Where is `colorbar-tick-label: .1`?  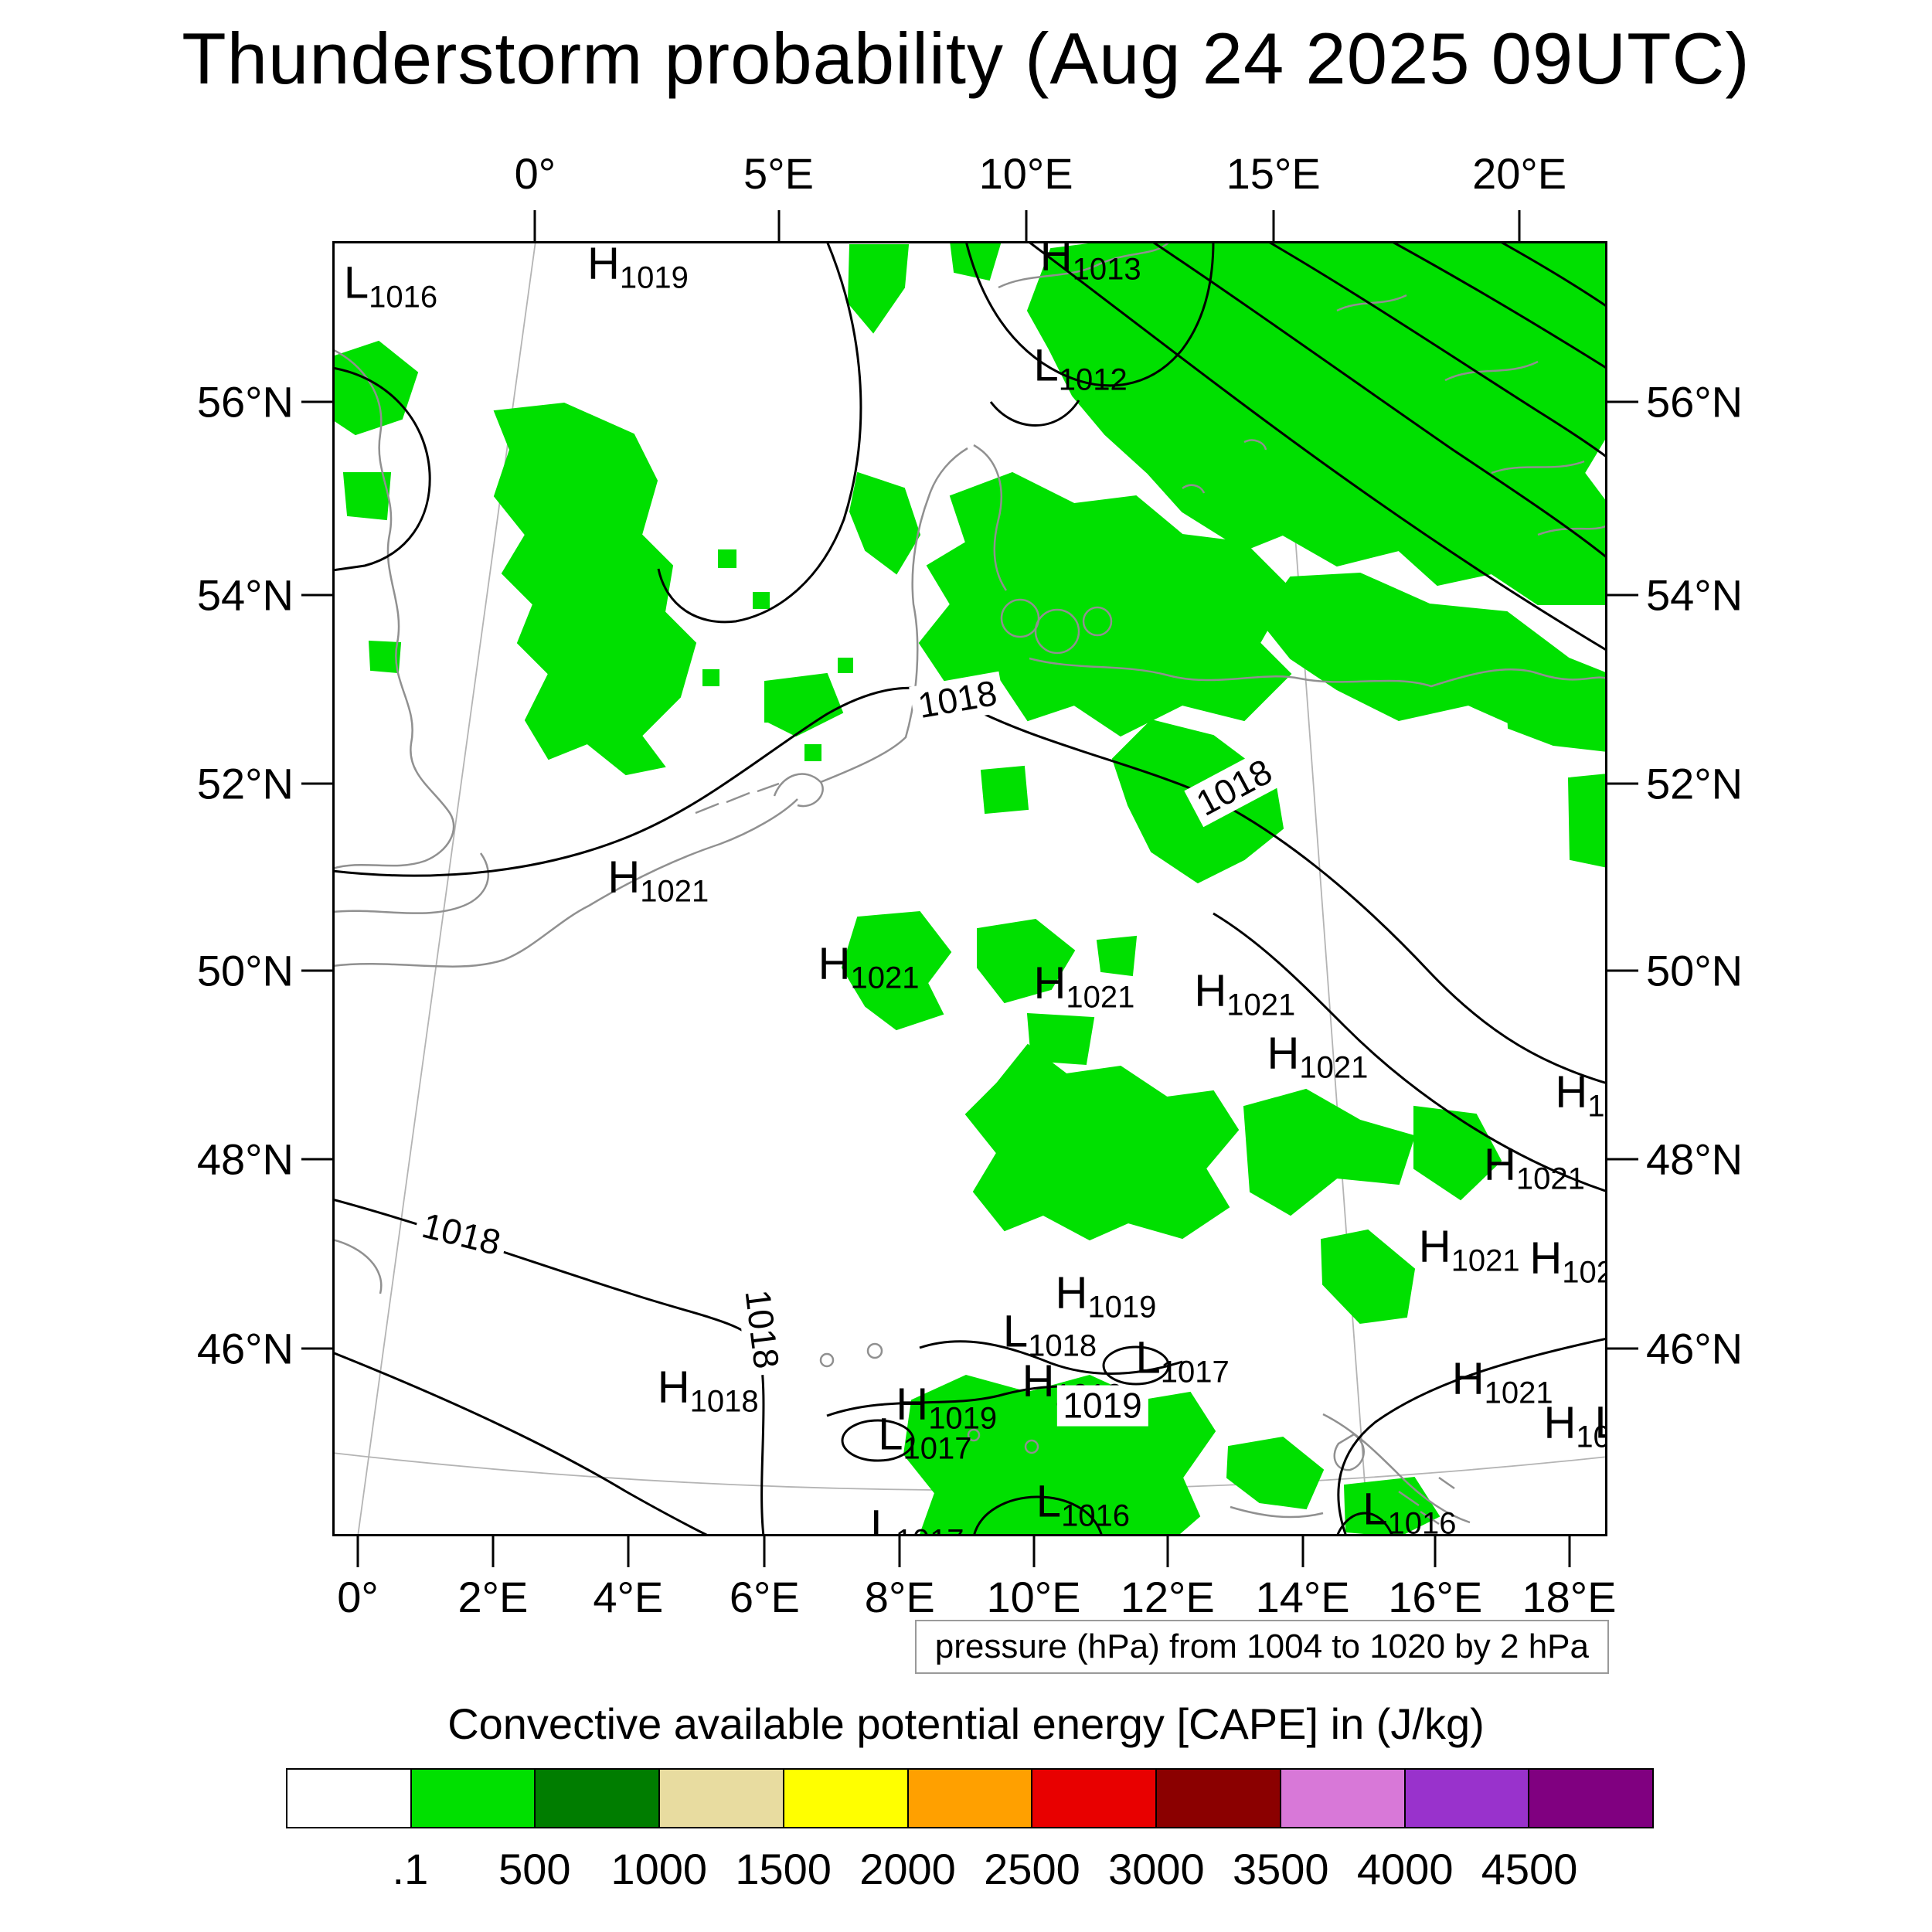 colorbar-tick-label: .1 is located at coordinates (411, 1869).